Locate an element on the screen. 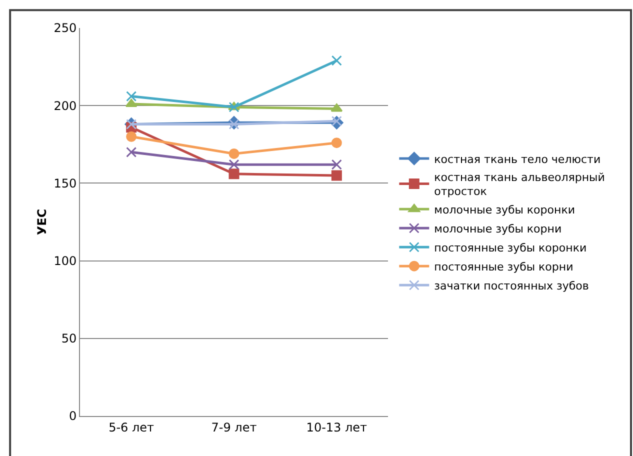  legend-label: постоянные зубы корни is located at coordinates (504, 267).